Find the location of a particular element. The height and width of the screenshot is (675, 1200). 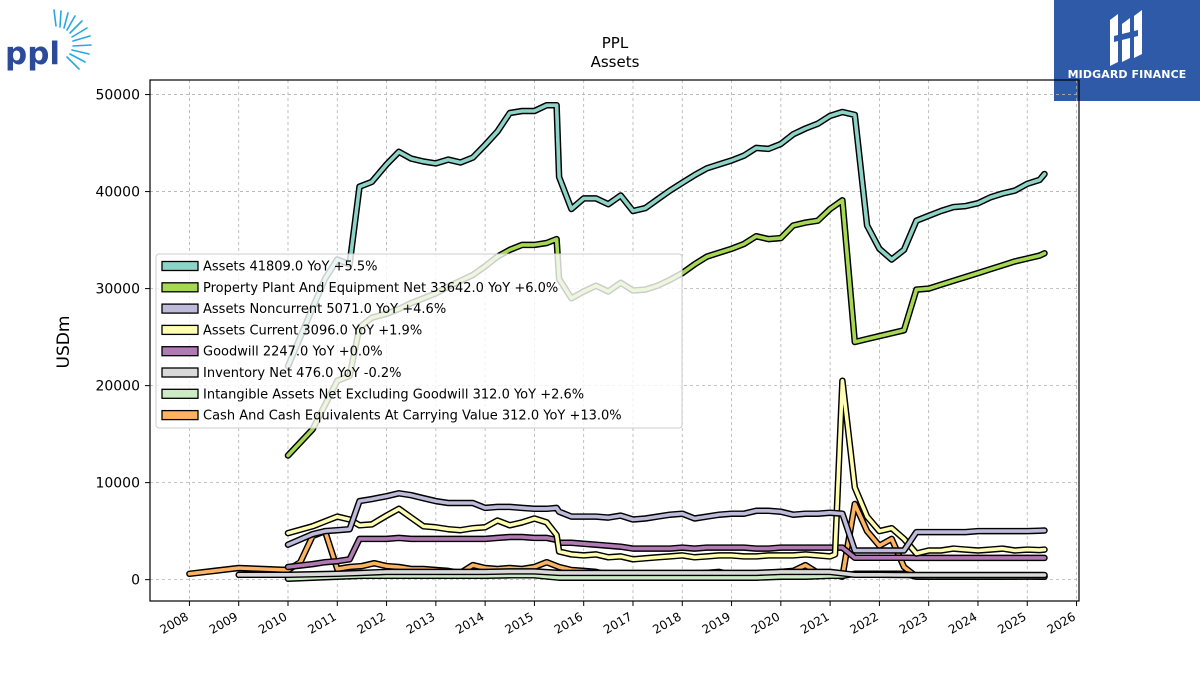

x-tick-label: 2010 is located at coordinates (272, 622).